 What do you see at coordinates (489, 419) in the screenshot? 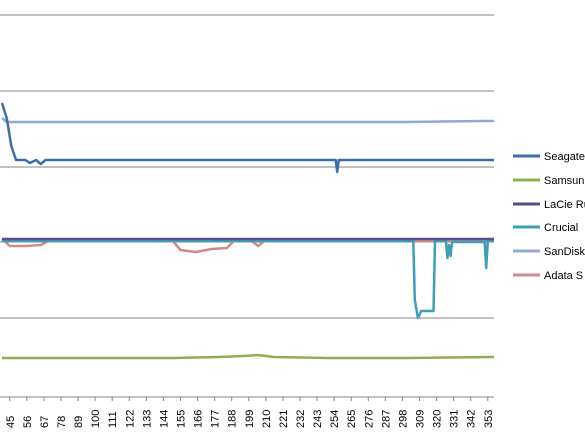
I see `x-tick-label: 353` at bounding box center [489, 419].